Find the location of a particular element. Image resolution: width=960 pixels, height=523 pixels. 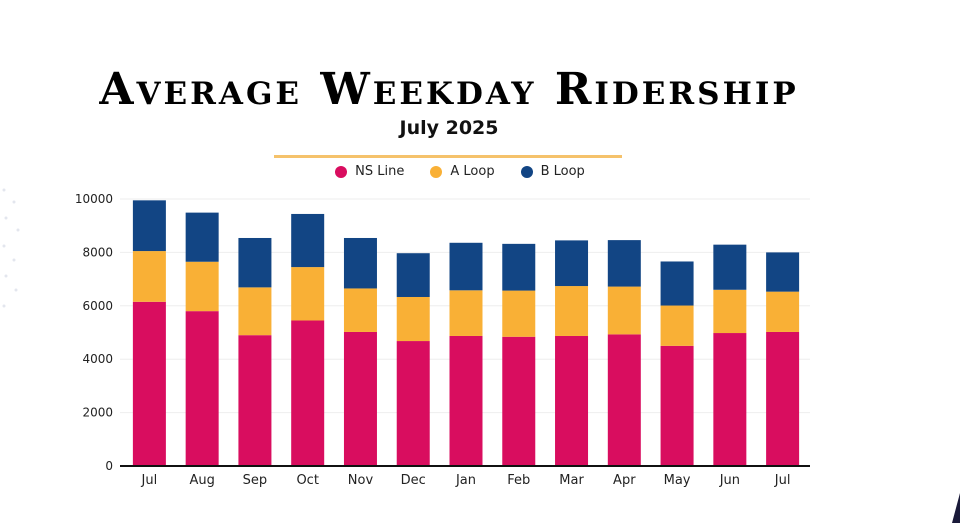

legend-item-b-loop: B Loop is located at coordinates (552, 171).